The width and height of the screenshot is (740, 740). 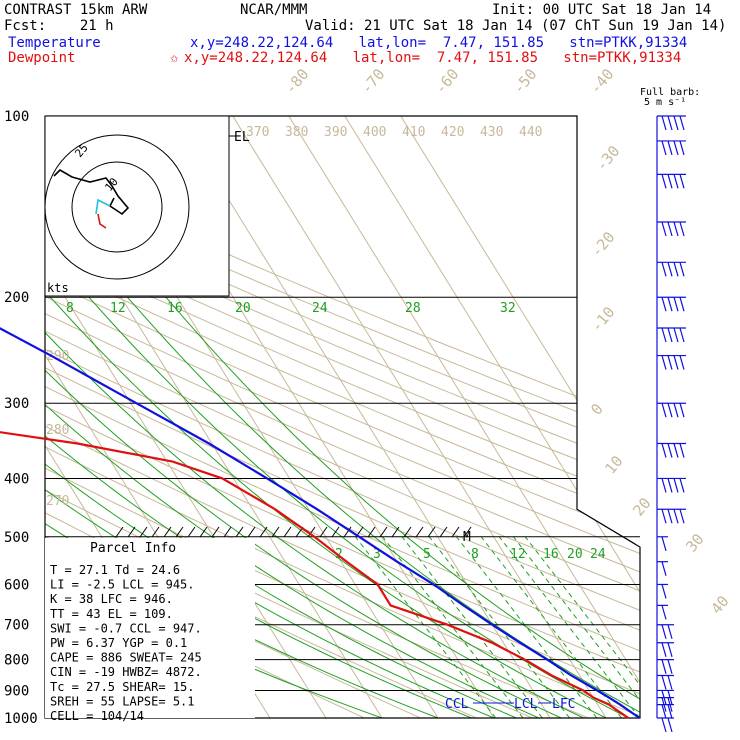 What do you see at coordinates (57, 501) in the screenshot?
I see `theta-label: 270` at bounding box center [57, 501].